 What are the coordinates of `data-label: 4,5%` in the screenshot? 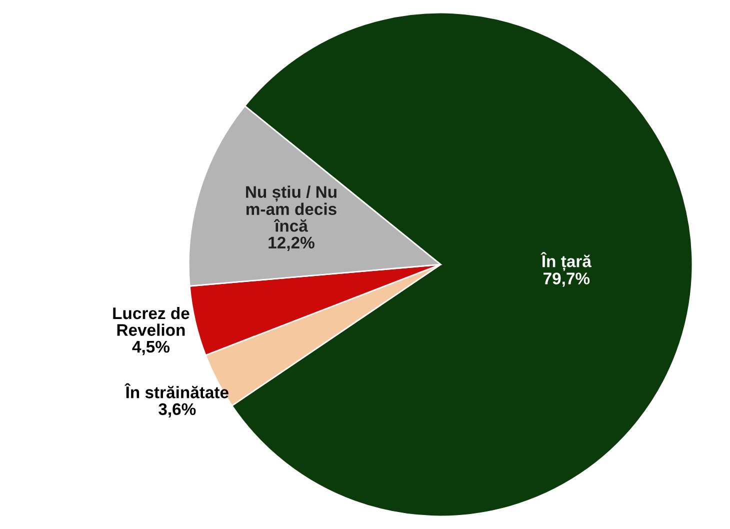 It's located at (151, 348).